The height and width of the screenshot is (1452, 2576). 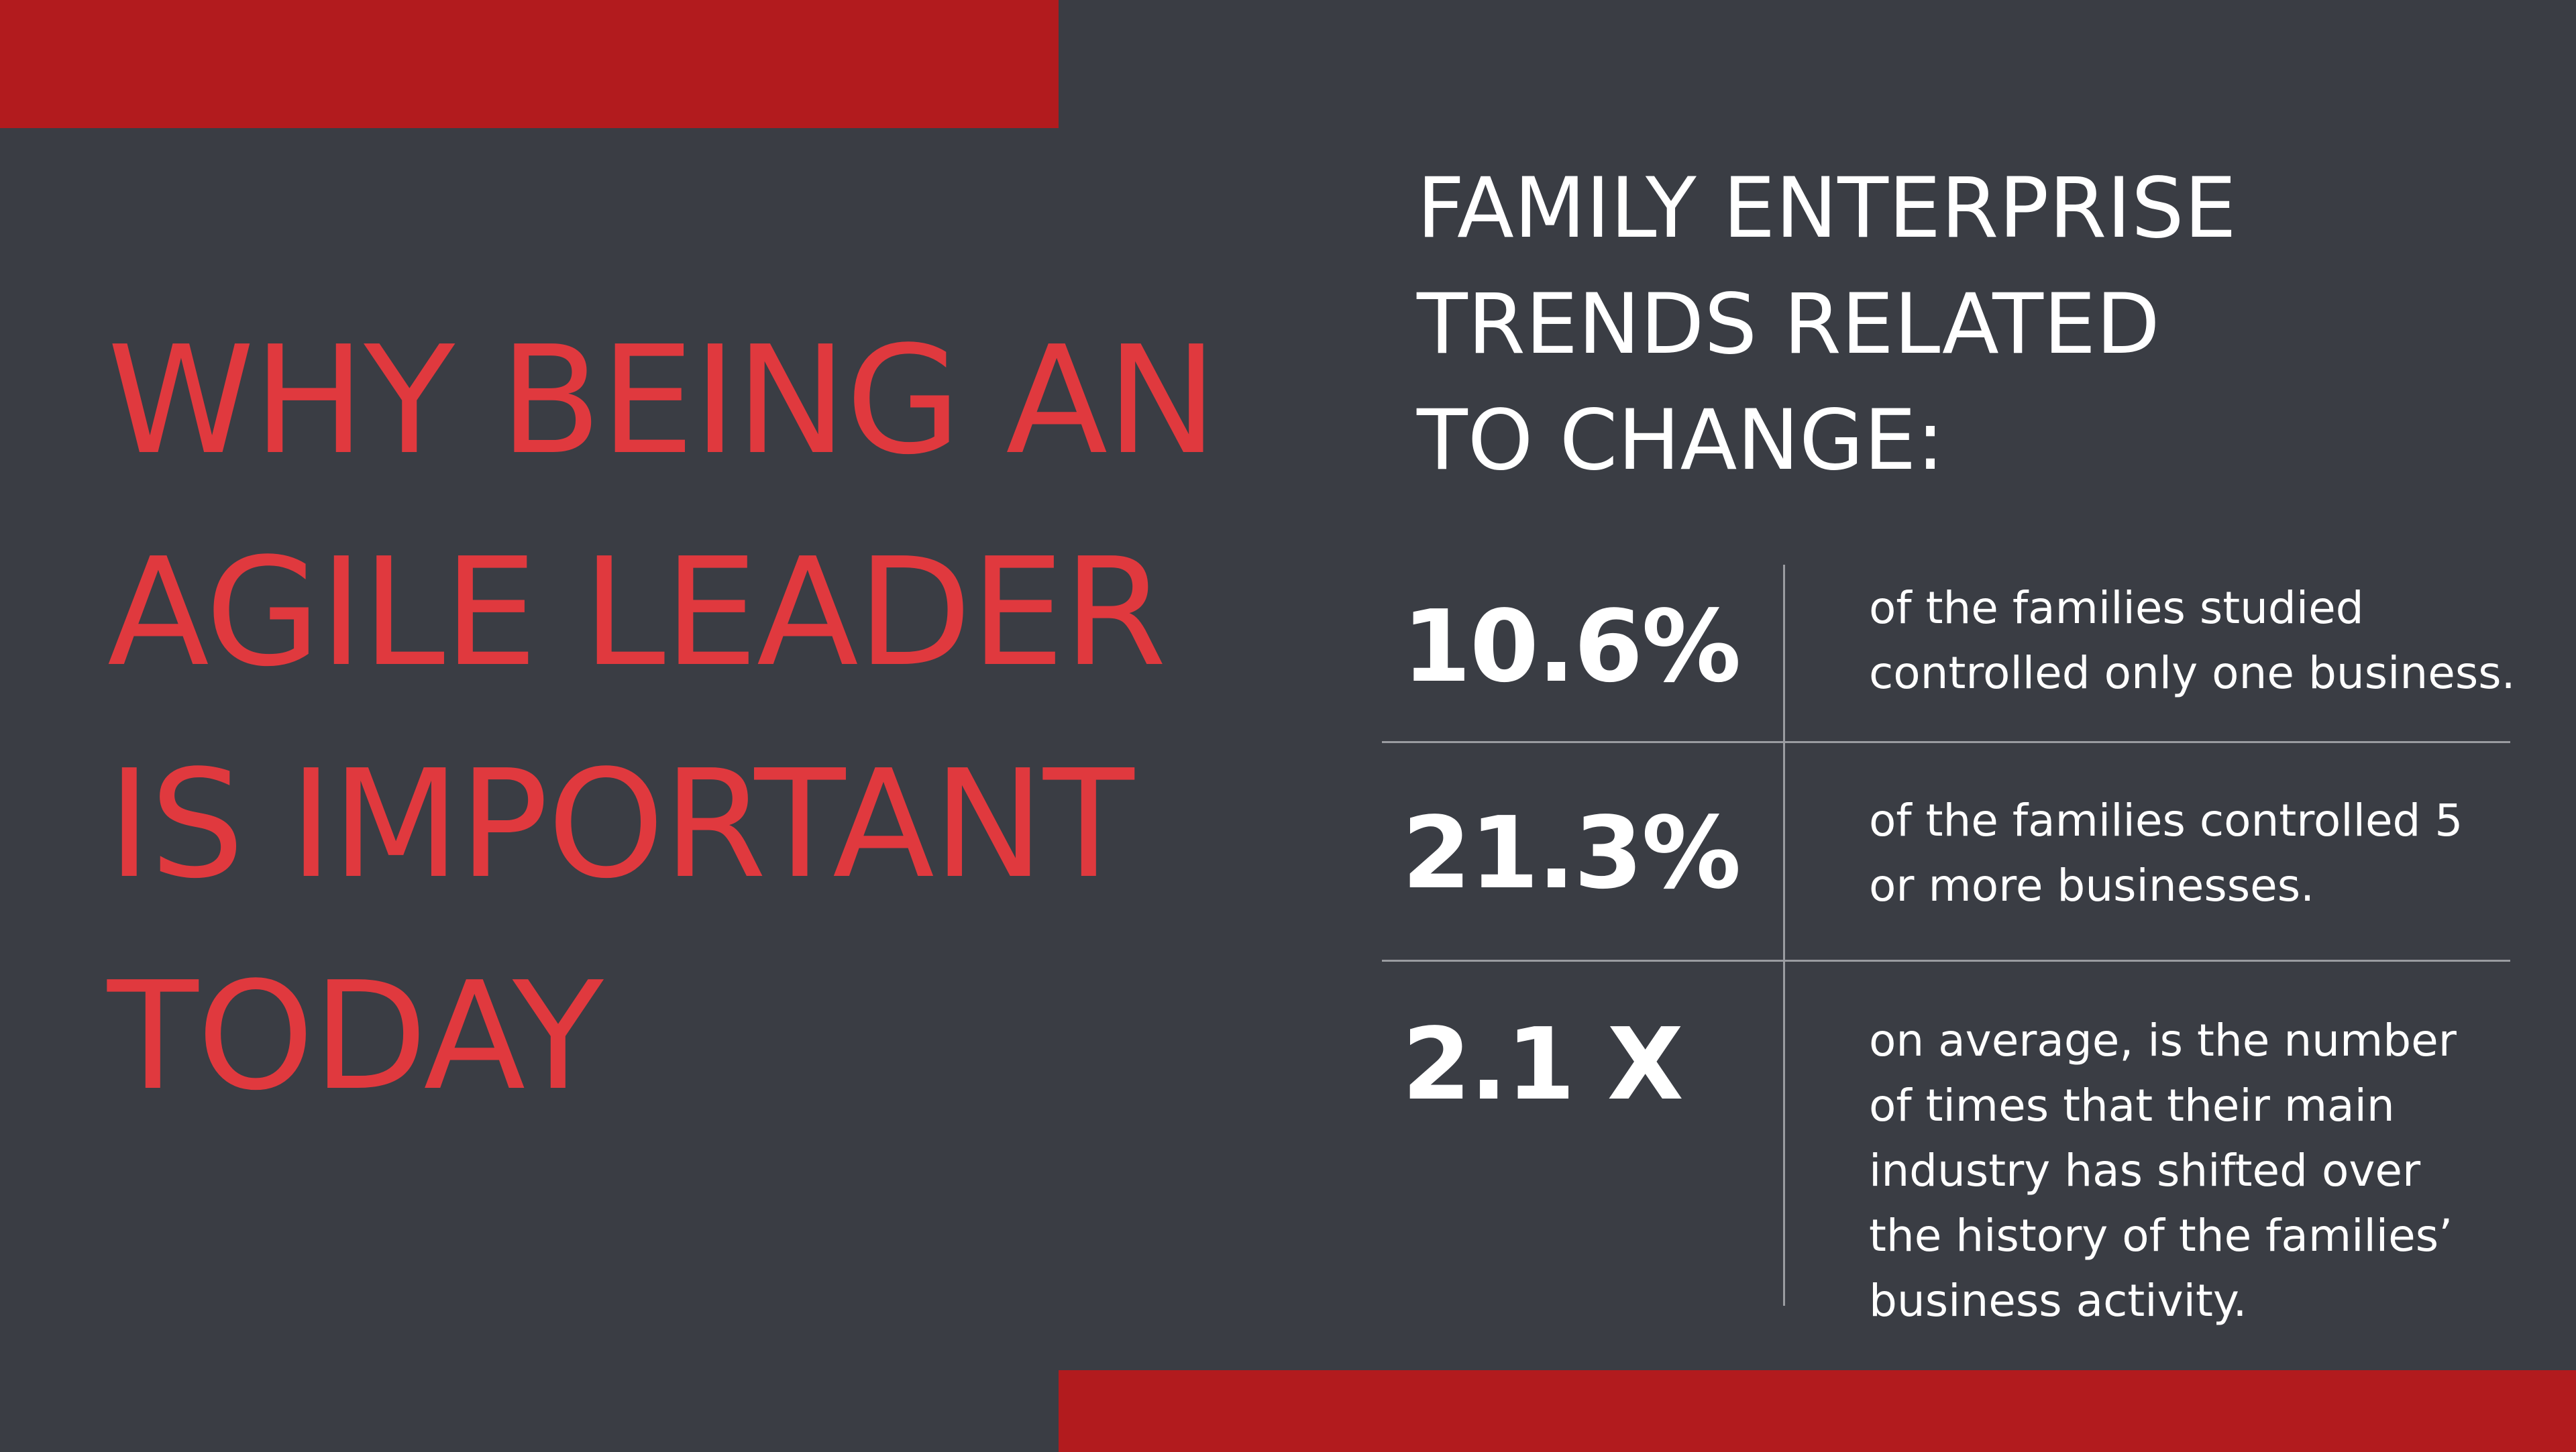 What do you see at coordinates (637, 613) in the screenshot?
I see `main-title-line: AGILE LEADER` at bounding box center [637, 613].